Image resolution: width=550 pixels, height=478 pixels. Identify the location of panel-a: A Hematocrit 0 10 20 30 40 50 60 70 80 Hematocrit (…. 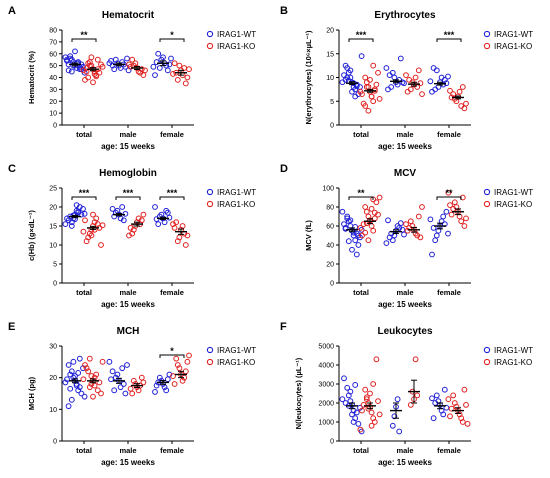
(132, 78).